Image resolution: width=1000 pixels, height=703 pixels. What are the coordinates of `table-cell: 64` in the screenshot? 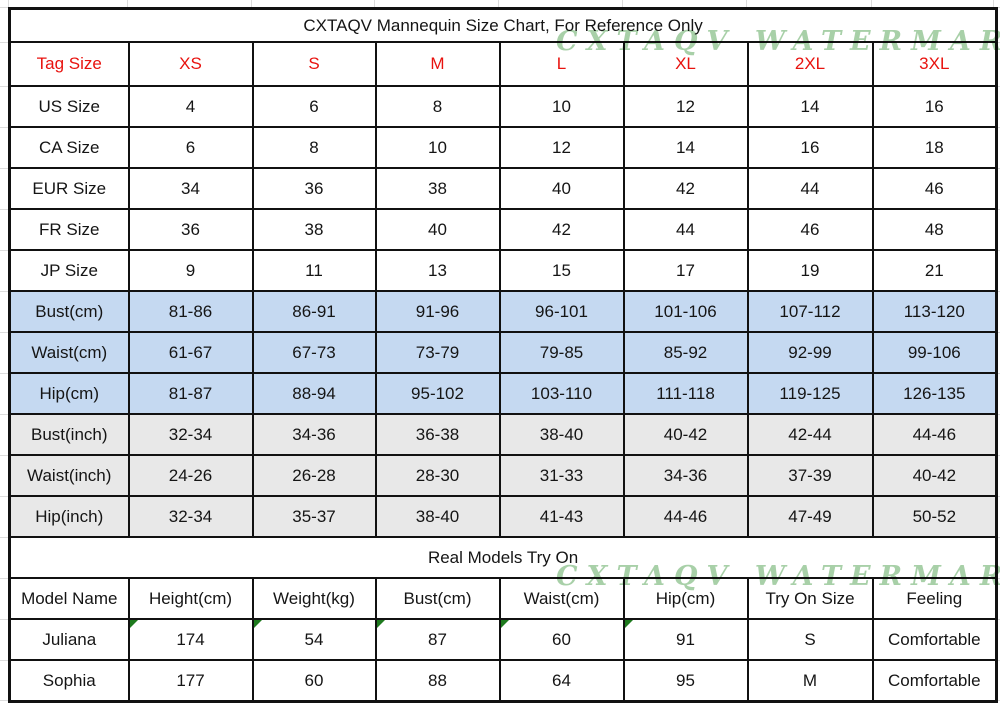 It's located at (561, 681).